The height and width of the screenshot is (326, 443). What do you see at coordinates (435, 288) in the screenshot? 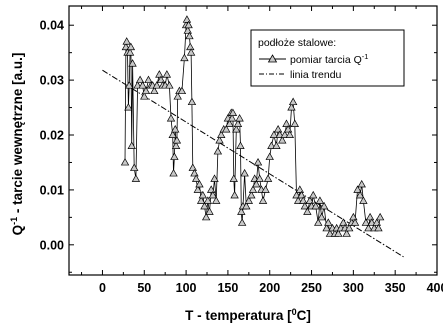
I see `x-tick-label: 400` at bounding box center [435, 288].